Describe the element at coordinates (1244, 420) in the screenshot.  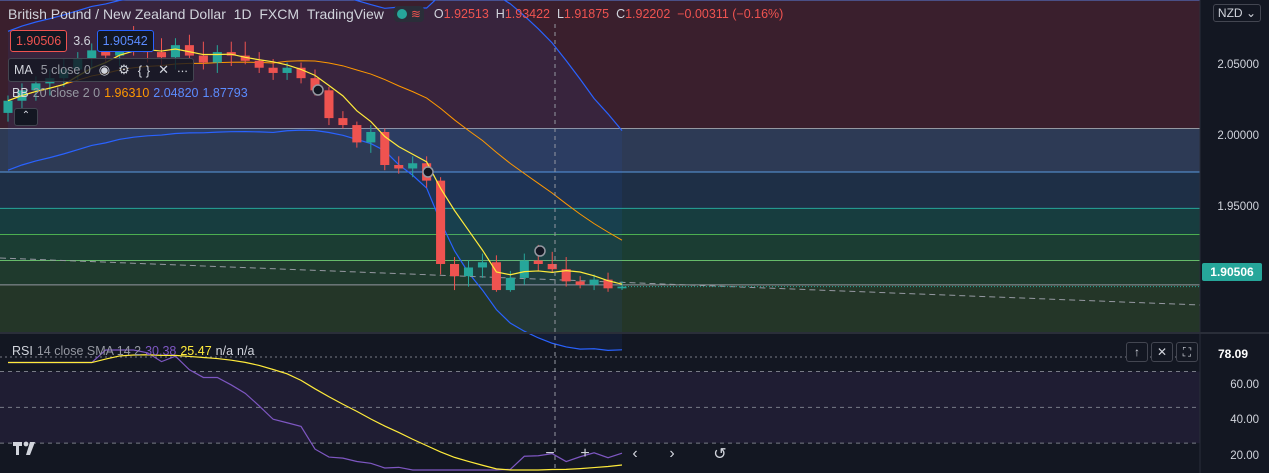
I see `rsi-tick: 40.00` at that location.